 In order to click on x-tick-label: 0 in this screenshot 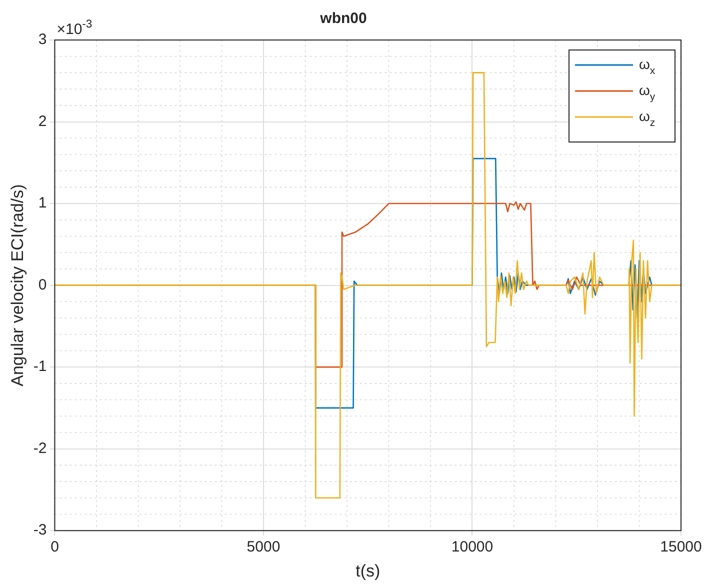, I will do `click(54, 547)`.